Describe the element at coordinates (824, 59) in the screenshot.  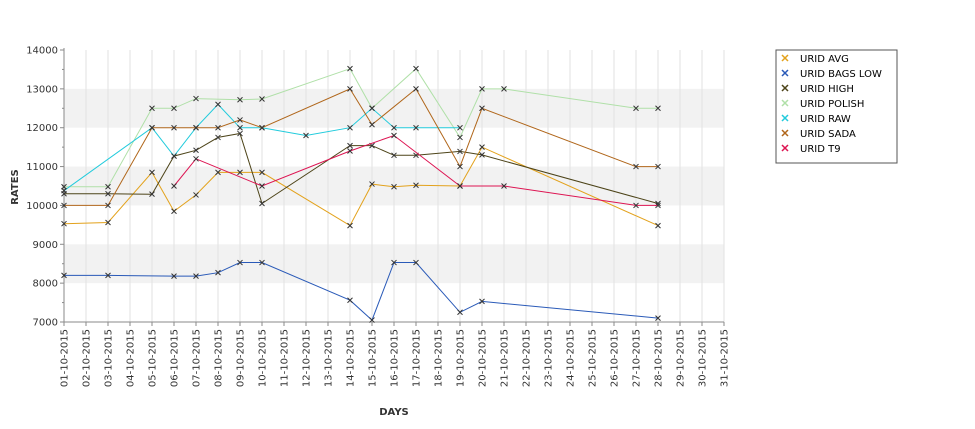
I see `legend-label: URID AVG` at that location.